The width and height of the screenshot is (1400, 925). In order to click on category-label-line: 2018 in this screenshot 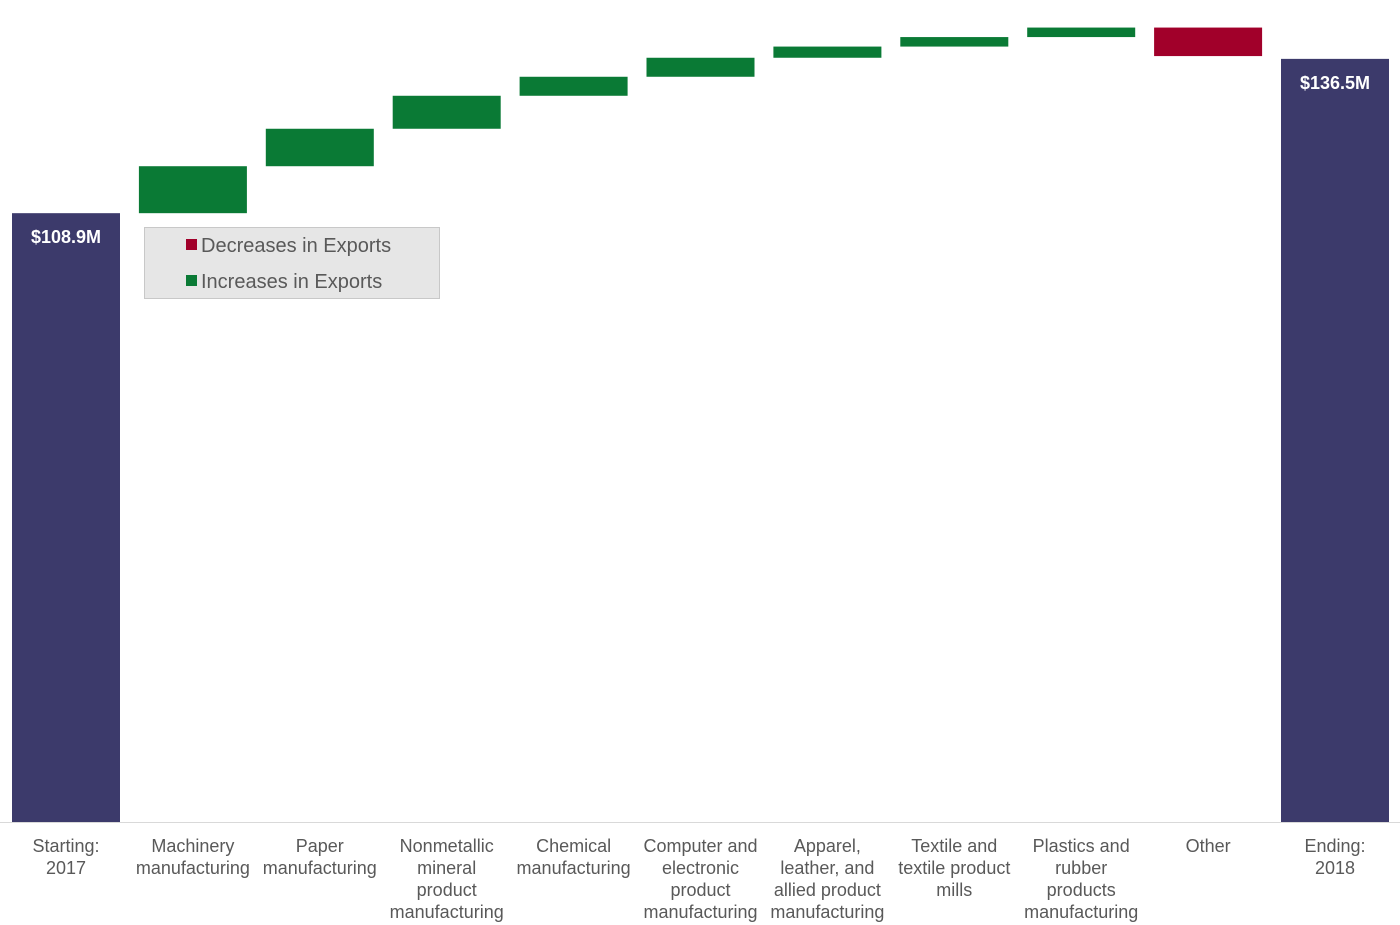, I will do `click(1335, 868)`.